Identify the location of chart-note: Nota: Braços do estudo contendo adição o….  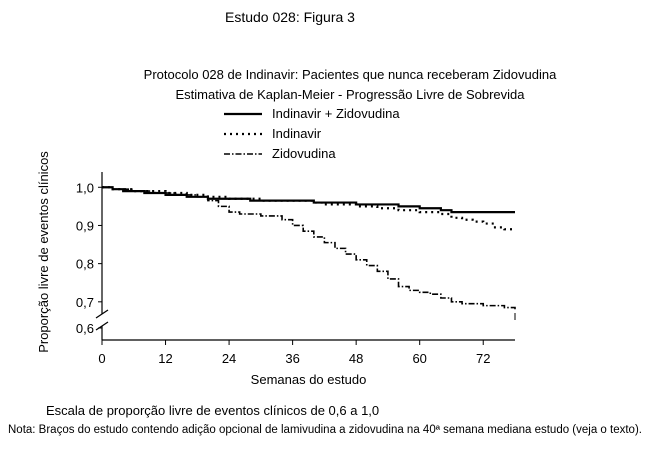
(325, 430).